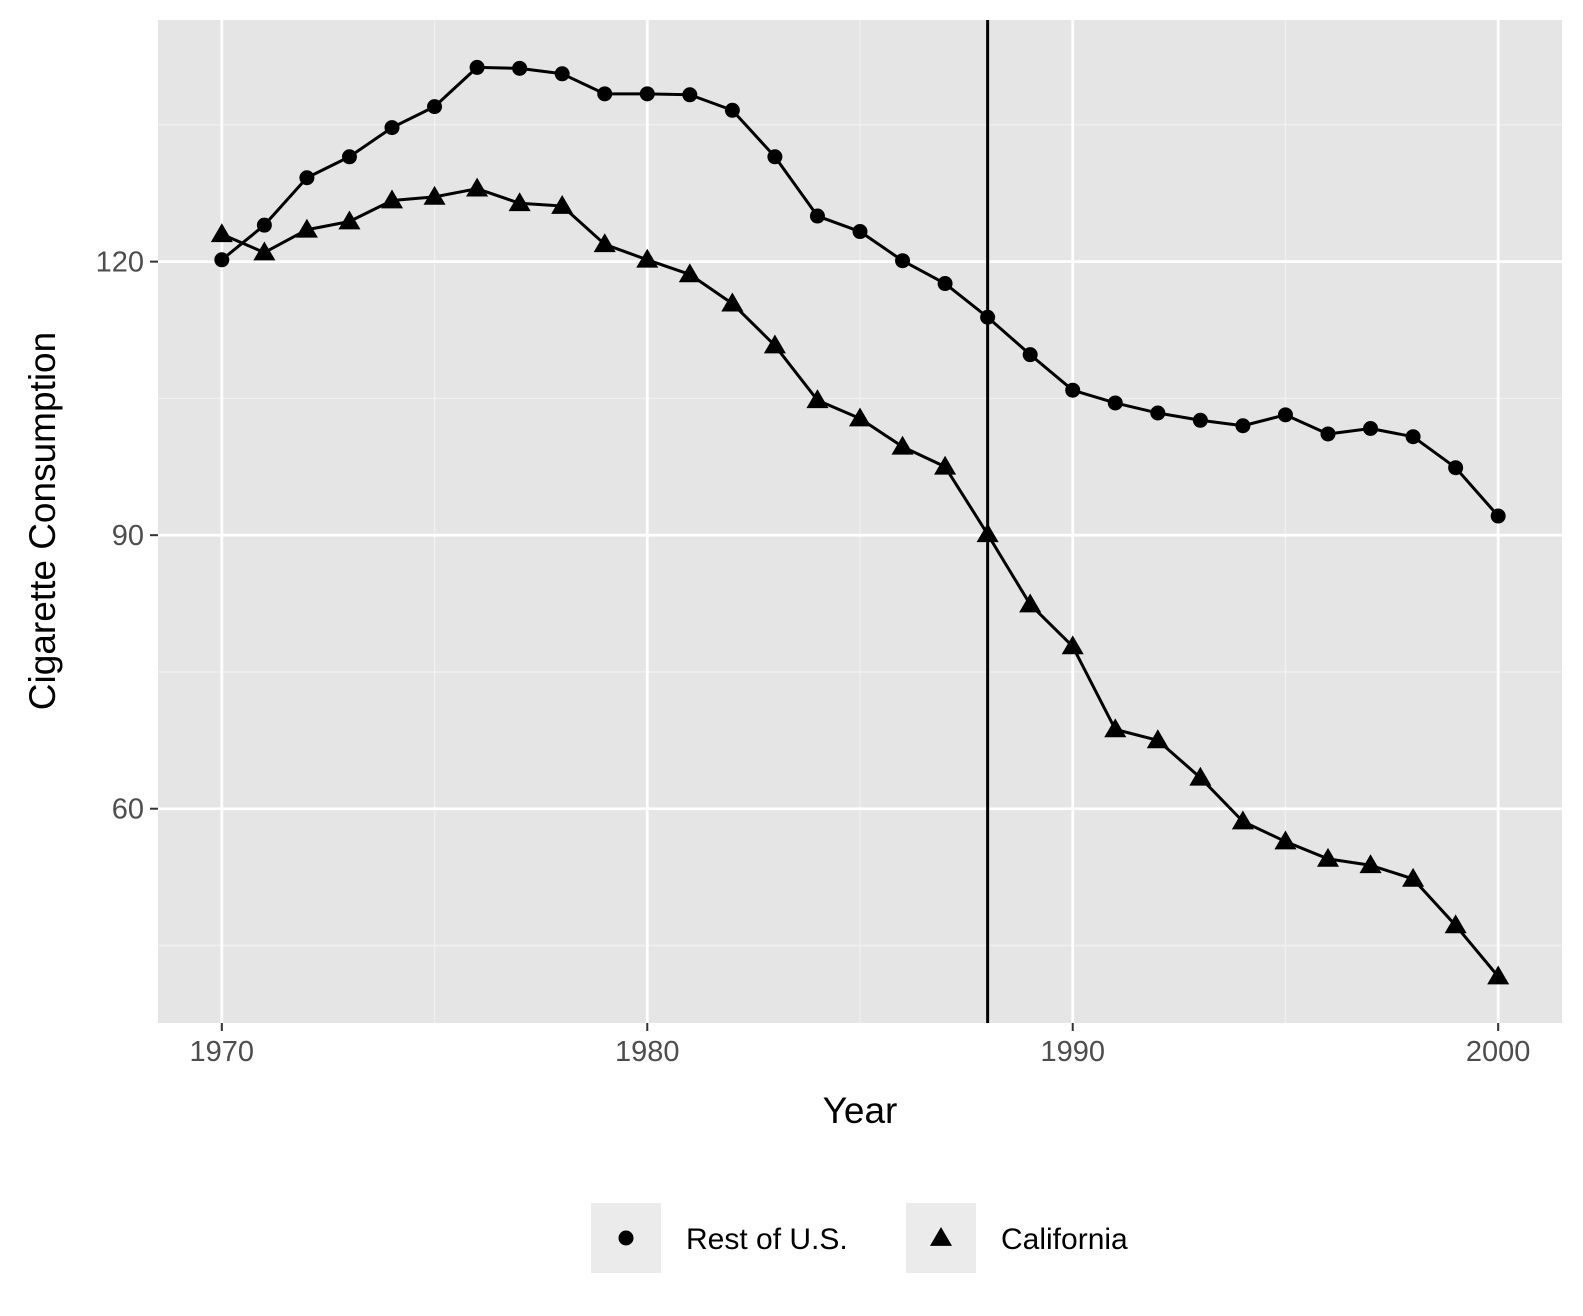 This screenshot has height=1316, width=1583. What do you see at coordinates (42, 521) in the screenshot?
I see `y-axis-title: Cigarette Consumption` at bounding box center [42, 521].